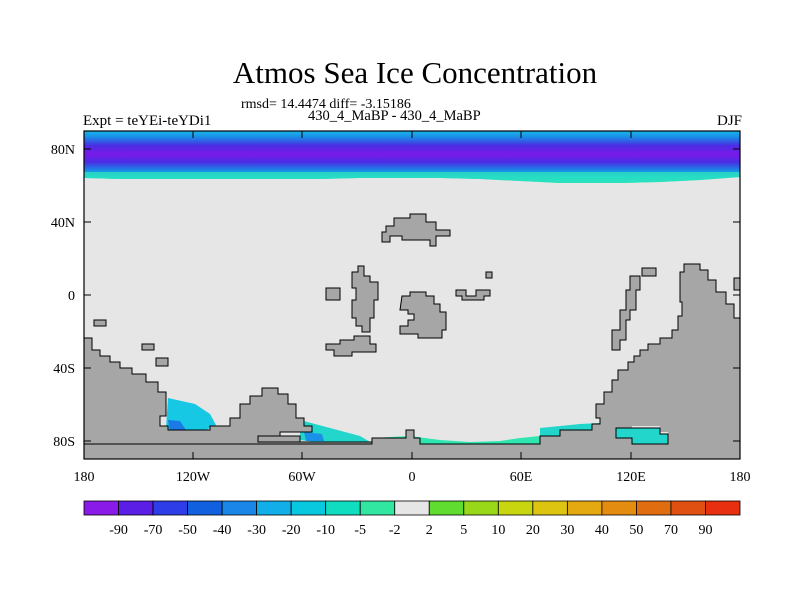 The width and height of the screenshot is (800, 600). Describe the element at coordinates (567, 530) in the screenshot. I see `colorbar-label: 30` at that location.